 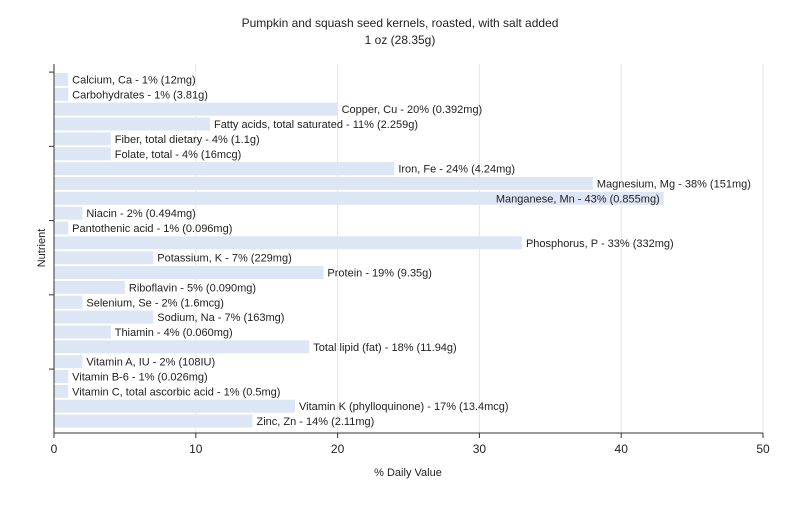 What do you see at coordinates (140, 95) in the screenshot?
I see `bar-label: Carbohydrates - 1% (3.81g)` at bounding box center [140, 95].